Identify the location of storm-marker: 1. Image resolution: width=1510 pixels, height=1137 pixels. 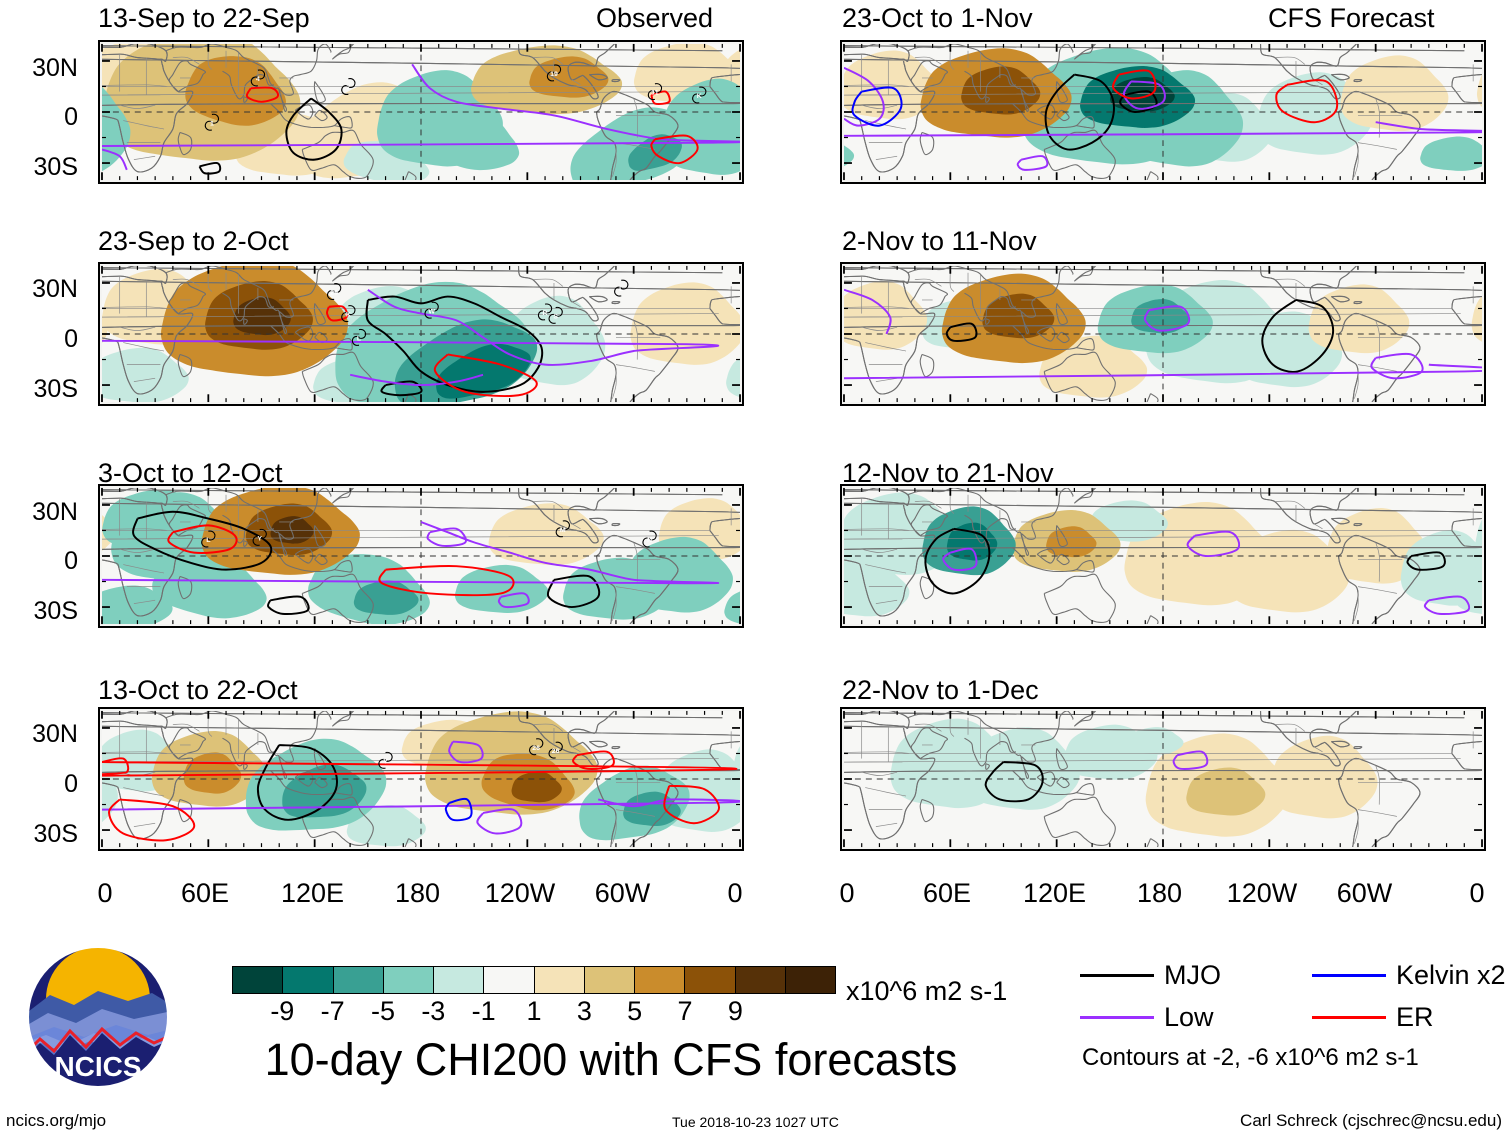
(212, 122).